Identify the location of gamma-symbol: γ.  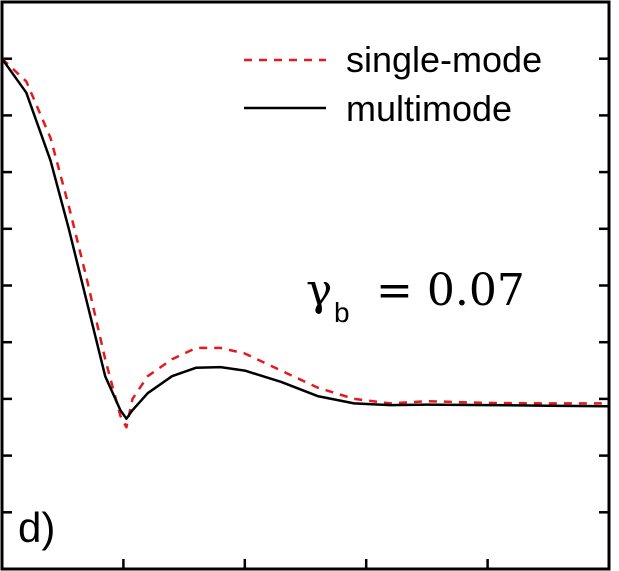
(319, 290).